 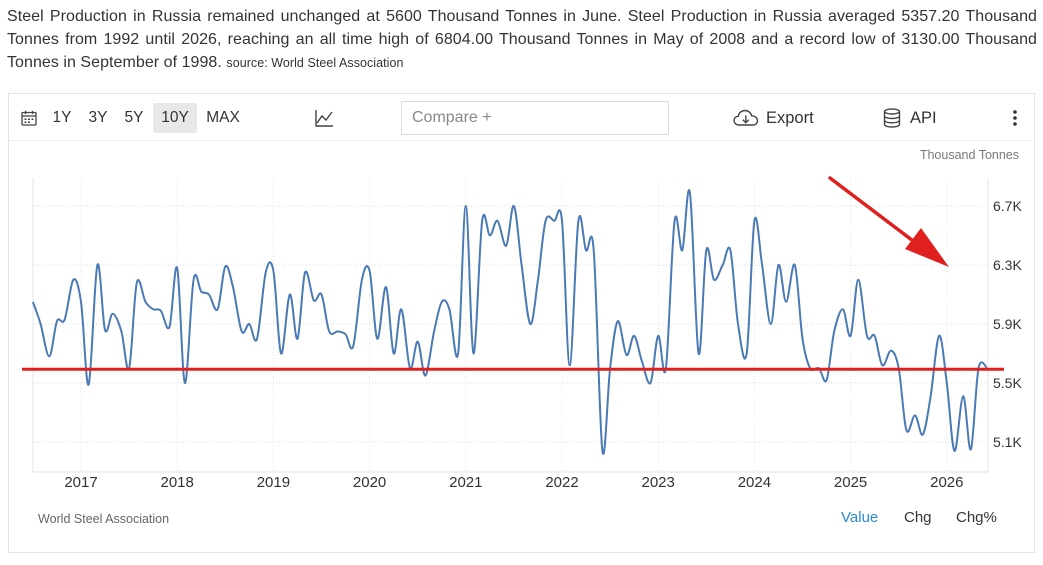 What do you see at coordinates (746, 117) in the screenshot?
I see `cloud-download-icon` at bounding box center [746, 117].